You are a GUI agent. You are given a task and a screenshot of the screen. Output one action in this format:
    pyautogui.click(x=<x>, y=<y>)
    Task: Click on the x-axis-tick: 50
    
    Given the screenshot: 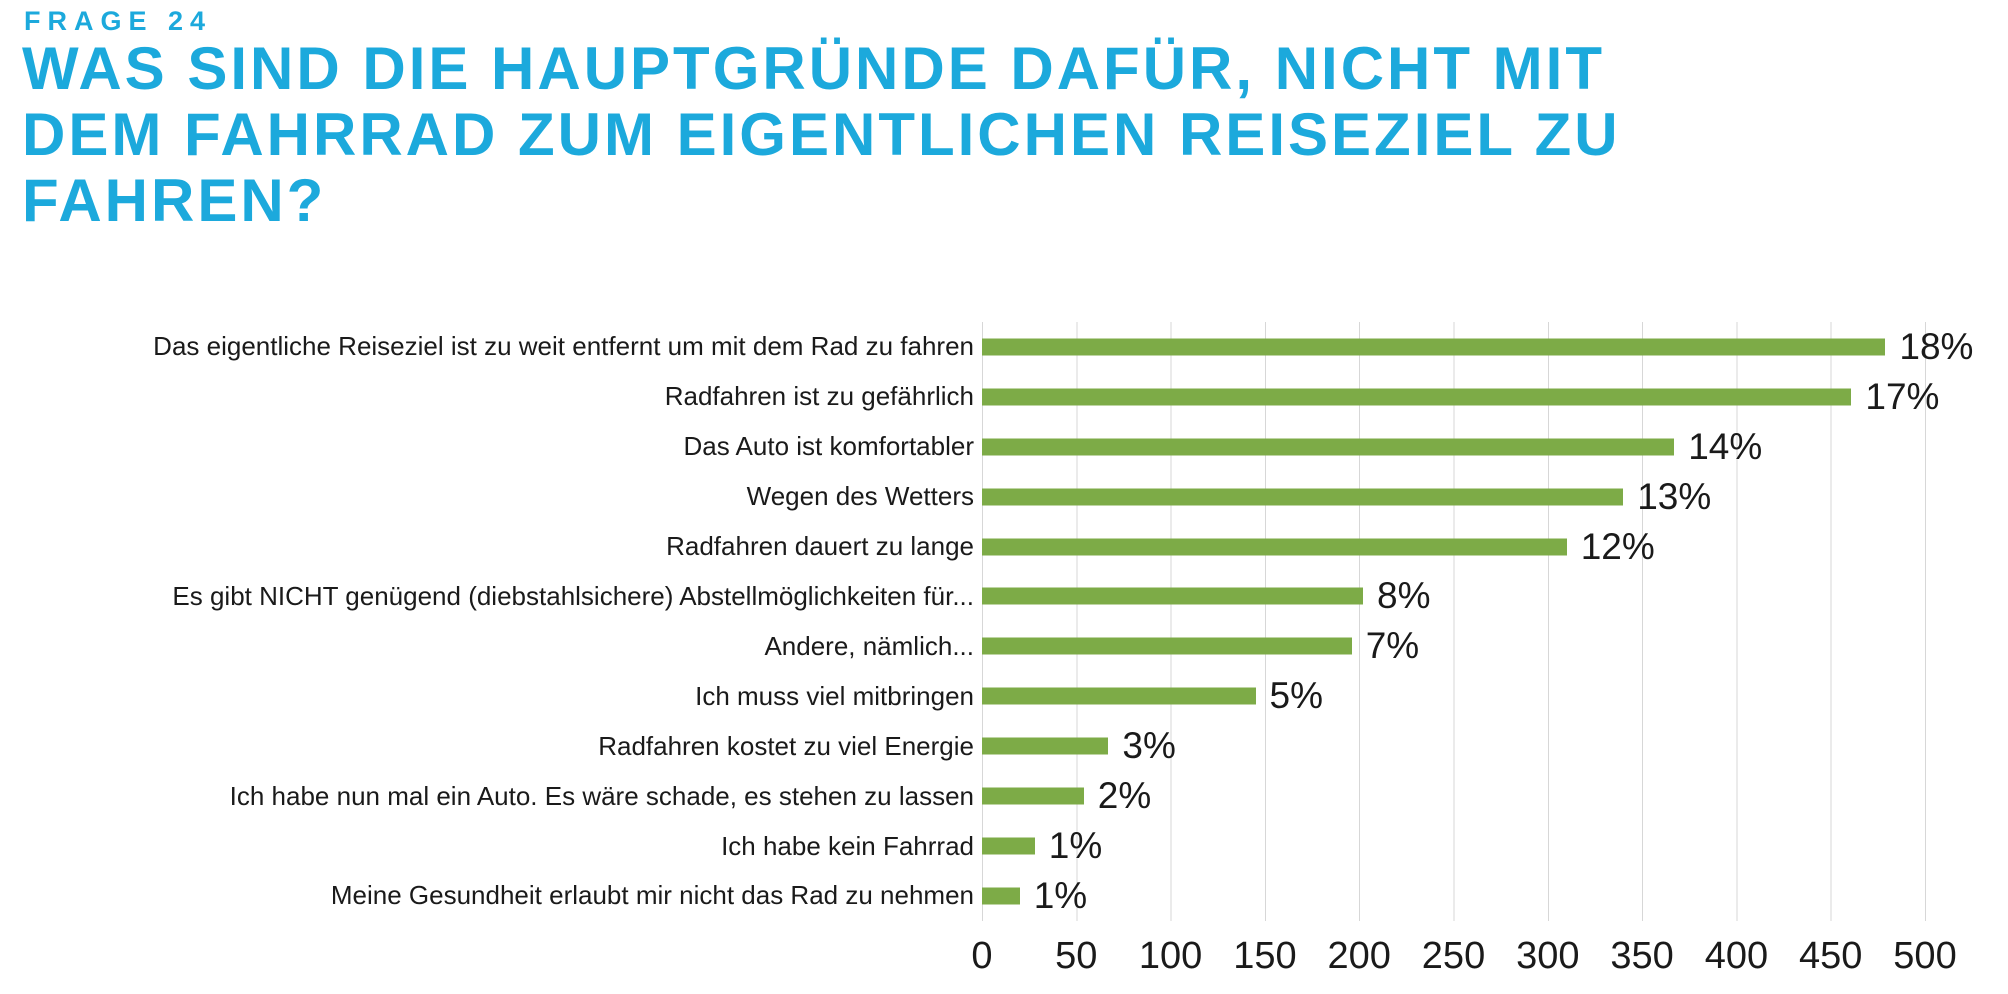 What is the action you would take?
    pyautogui.click(x=1076, y=956)
    